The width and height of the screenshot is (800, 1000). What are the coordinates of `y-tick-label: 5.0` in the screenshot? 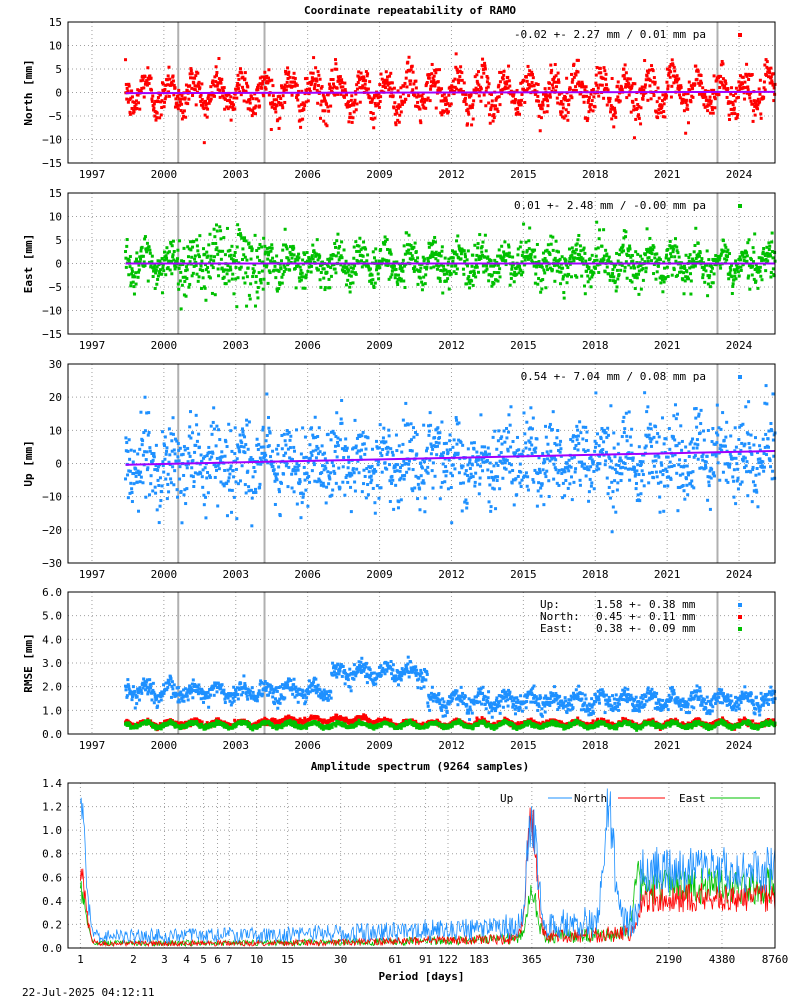 It's located at (52, 616).